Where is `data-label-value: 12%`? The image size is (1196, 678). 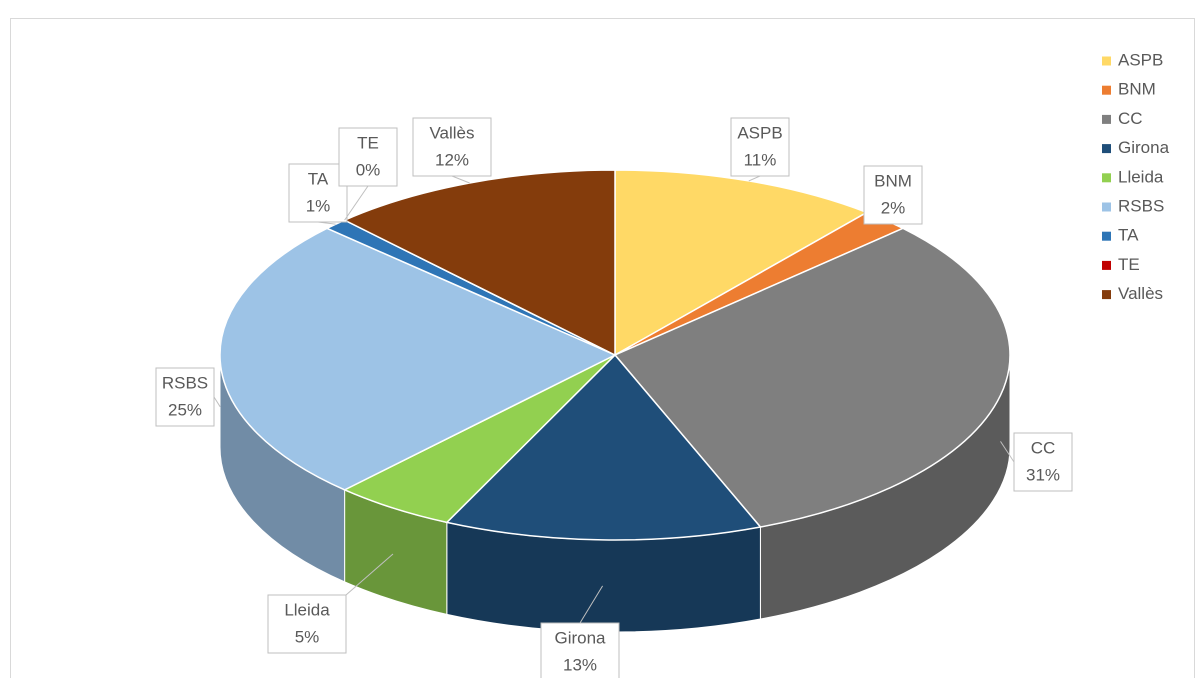 data-label-value: 12% is located at coordinates (452, 159).